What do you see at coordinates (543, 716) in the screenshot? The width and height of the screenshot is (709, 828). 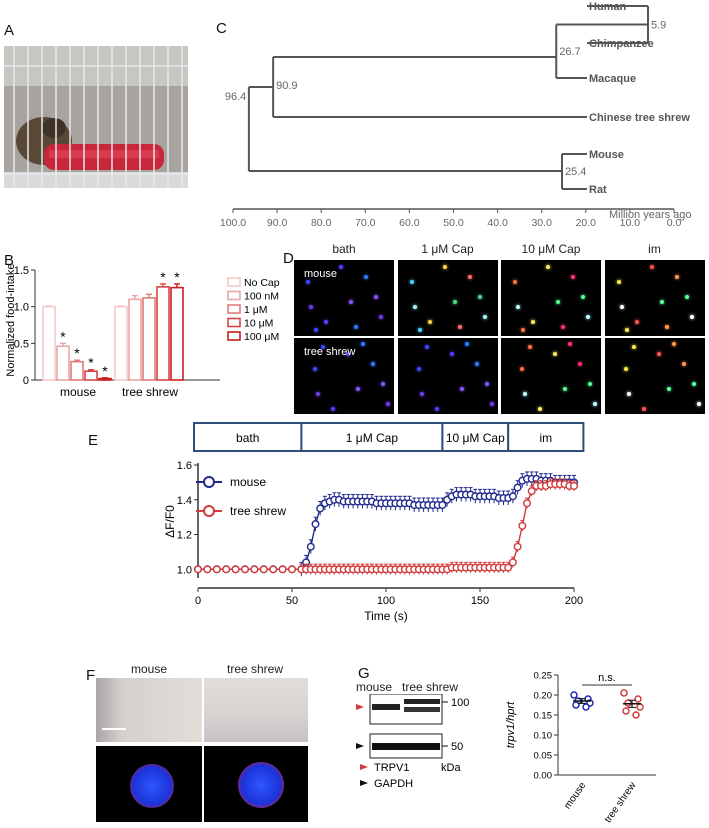 I see `g-ytick-label-3: 0.15` at bounding box center [543, 716].